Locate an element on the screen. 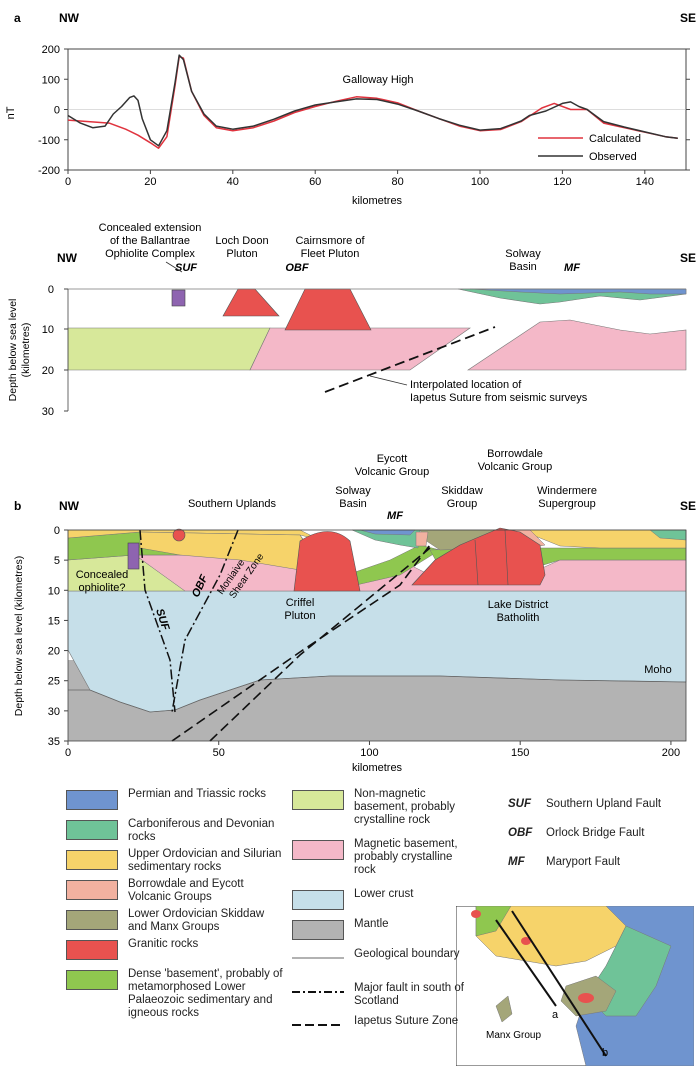  southern-uplands-label: Southern Uplands is located at coordinates (232, 504).